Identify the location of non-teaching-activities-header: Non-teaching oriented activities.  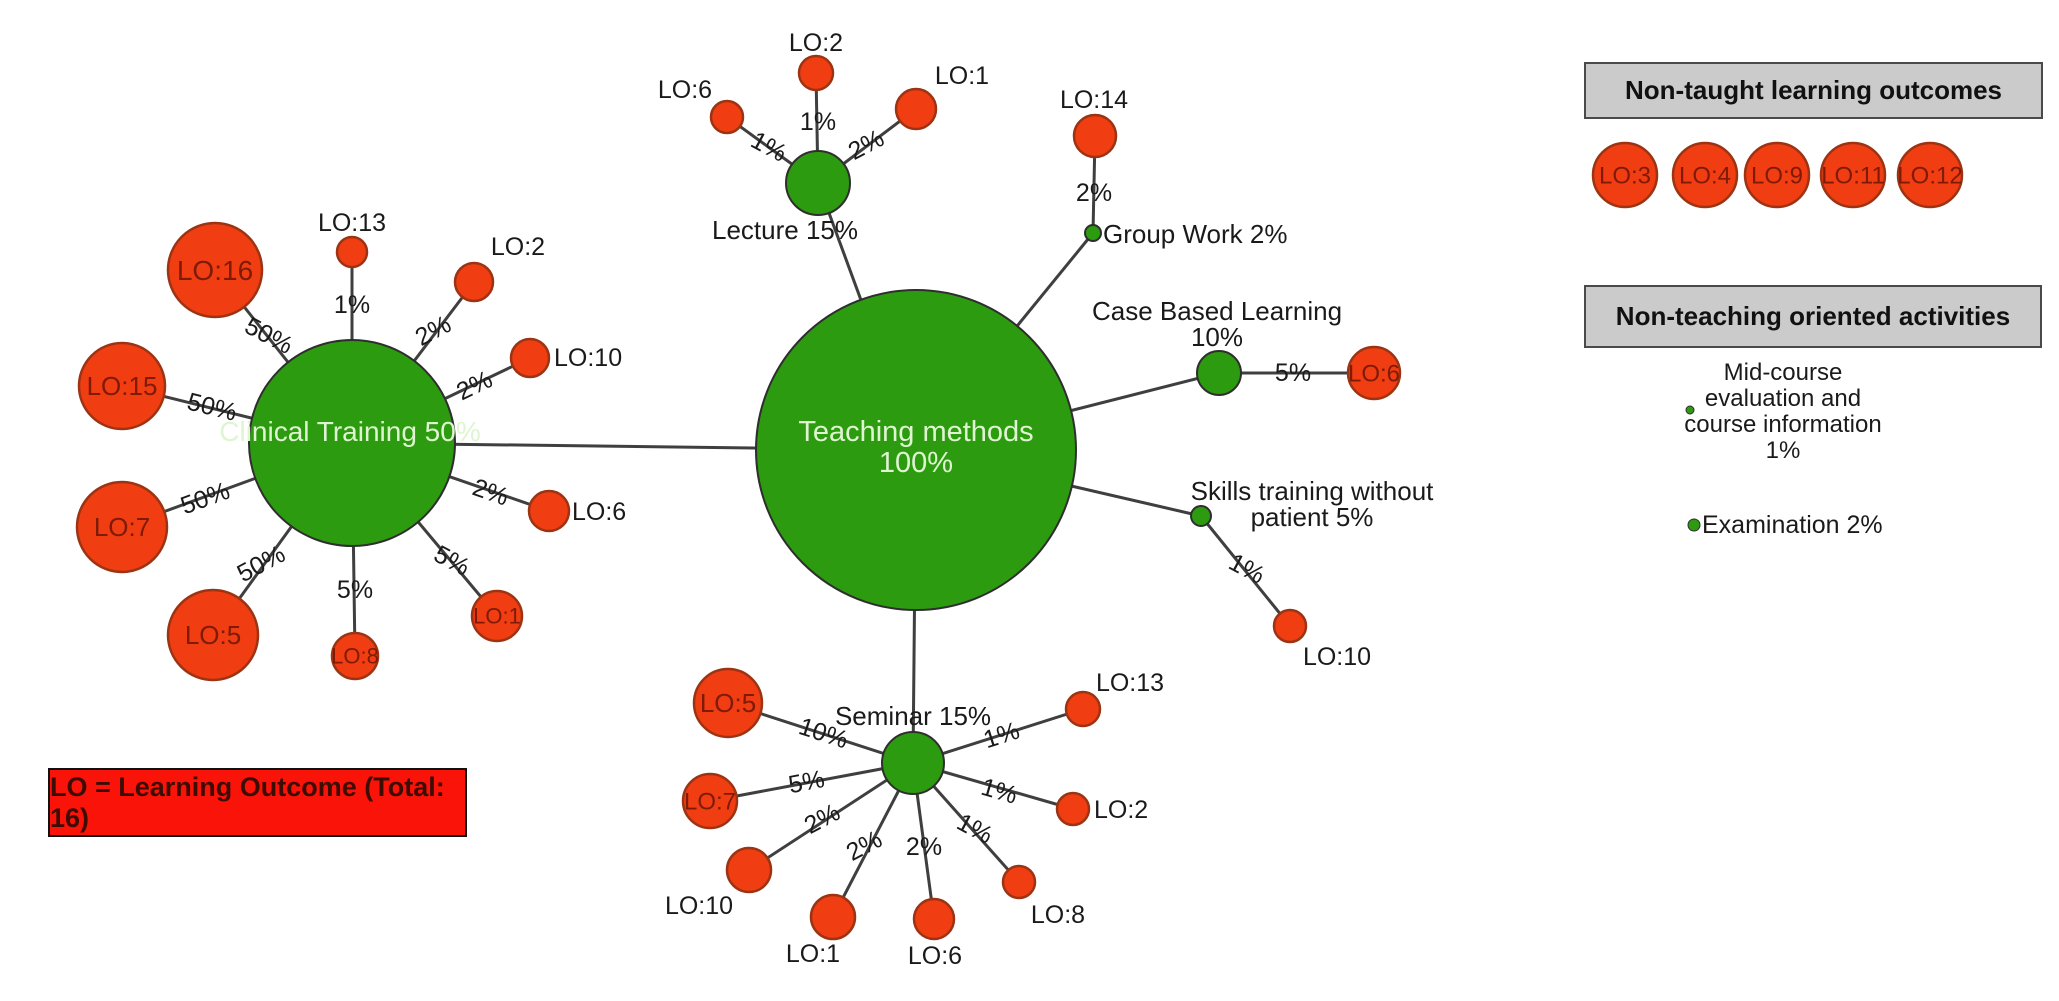
(1813, 316).